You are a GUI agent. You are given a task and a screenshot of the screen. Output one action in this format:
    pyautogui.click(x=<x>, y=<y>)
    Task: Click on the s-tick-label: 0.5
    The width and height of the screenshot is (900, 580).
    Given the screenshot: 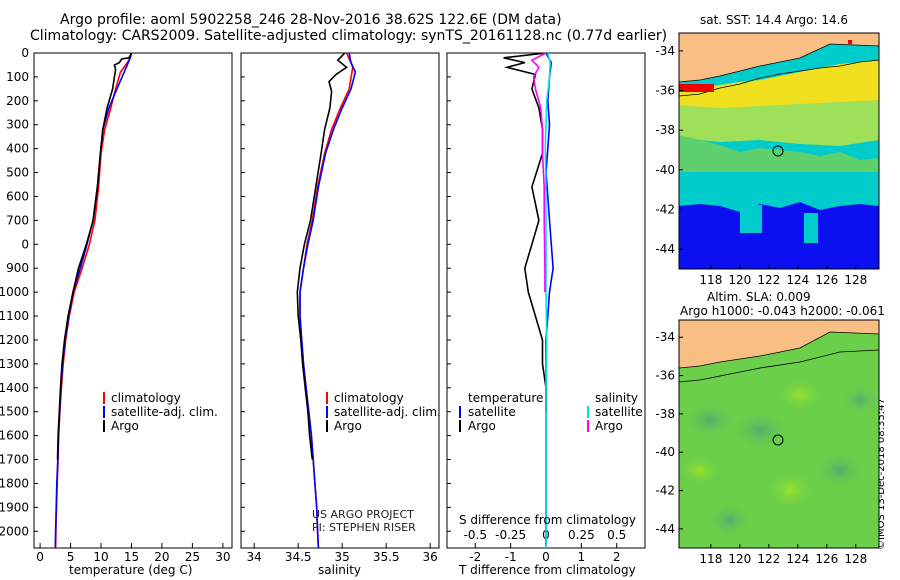 What is the action you would take?
    pyautogui.click(x=616, y=535)
    